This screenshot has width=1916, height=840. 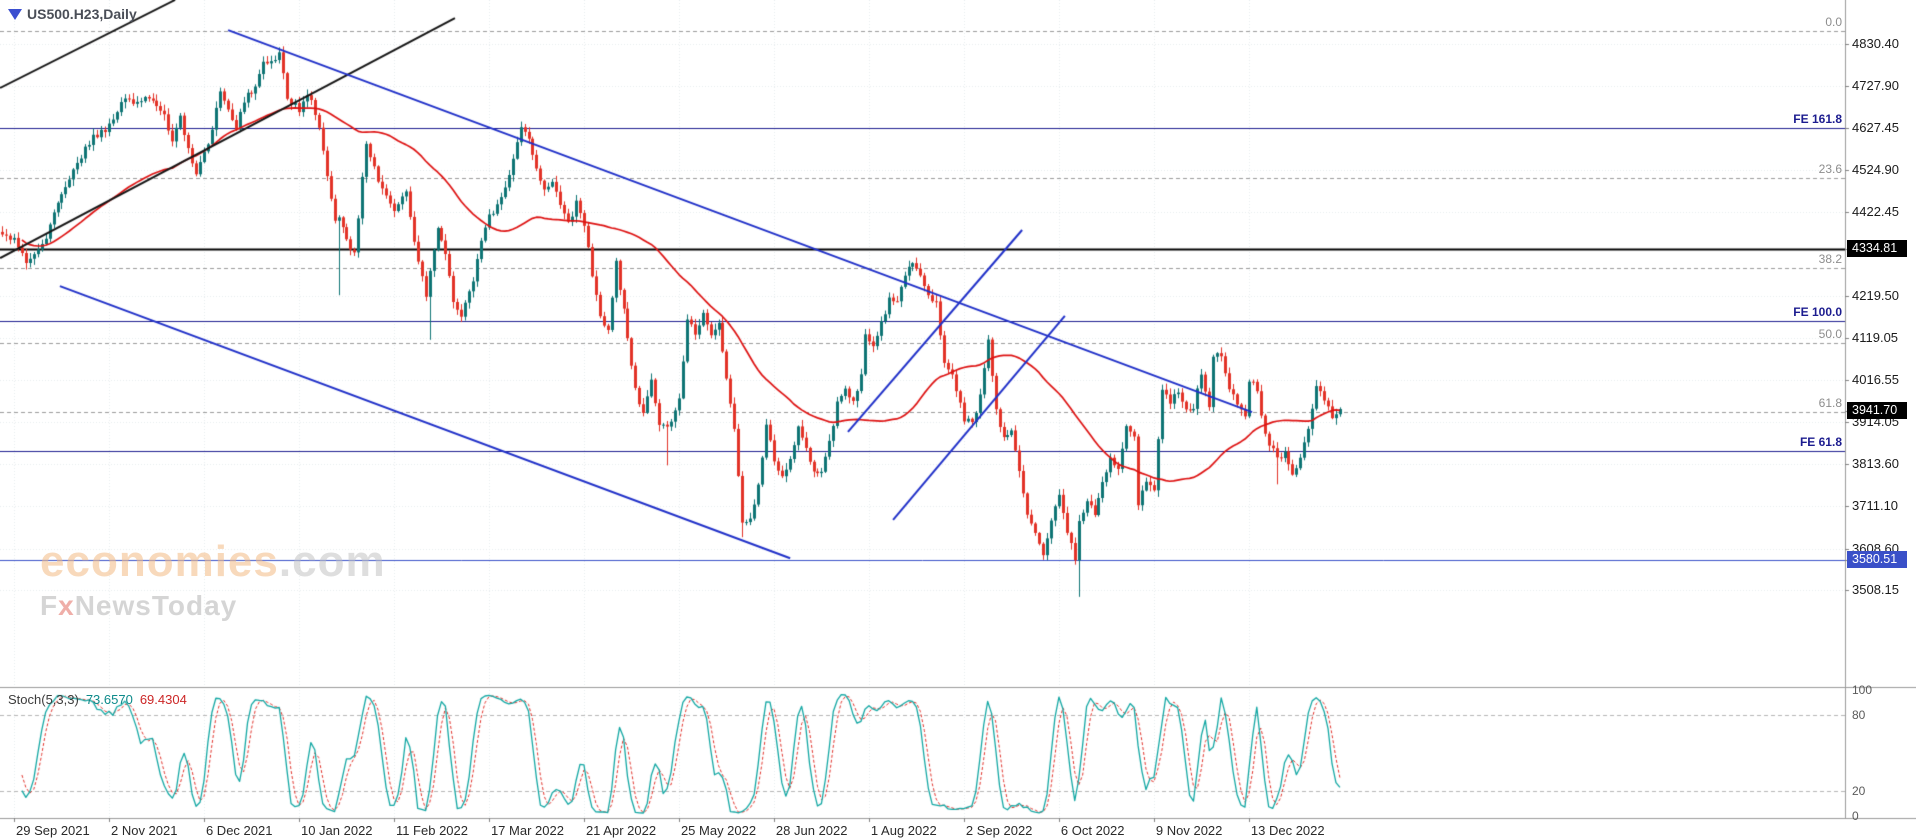 What do you see at coordinates (718, 830) in the screenshot?
I see `date-axis-label: 25 May 2022` at bounding box center [718, 830].